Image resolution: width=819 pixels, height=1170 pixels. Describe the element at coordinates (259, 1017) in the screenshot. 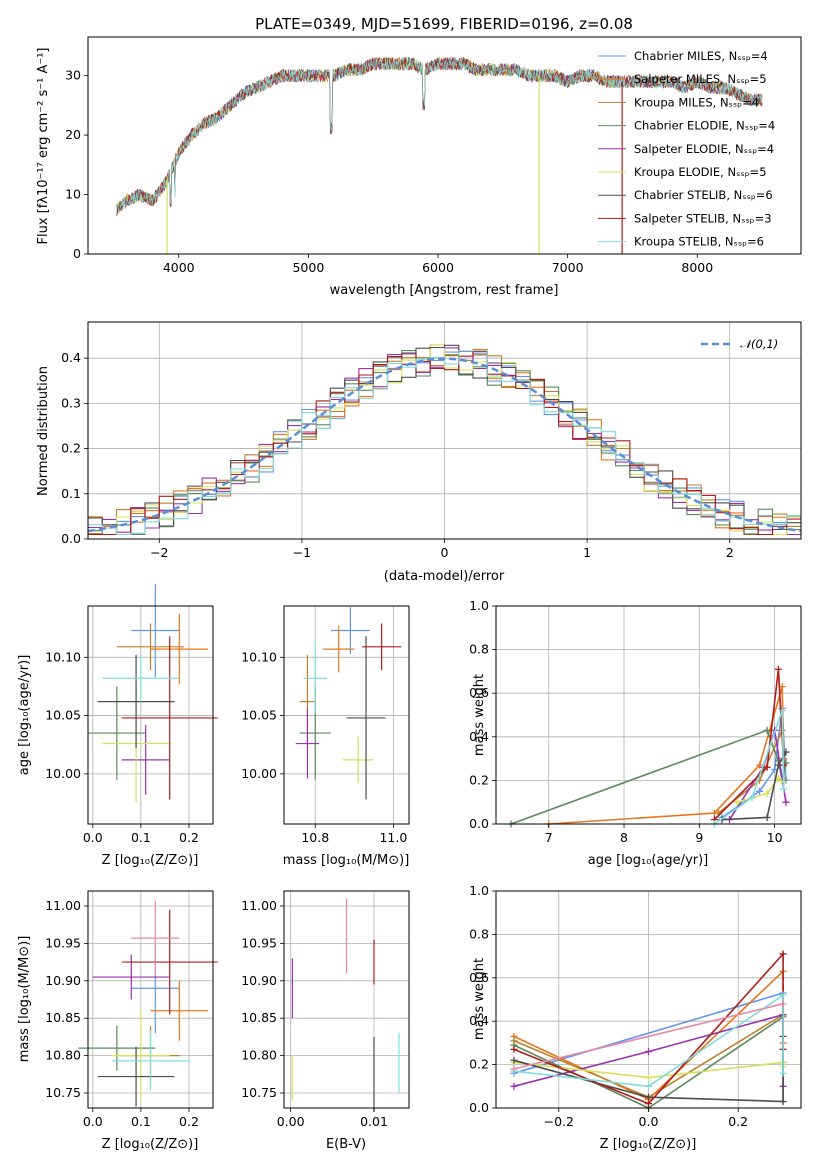

I see `mass-ebv-yticklabel-2: 10.85` at that location.